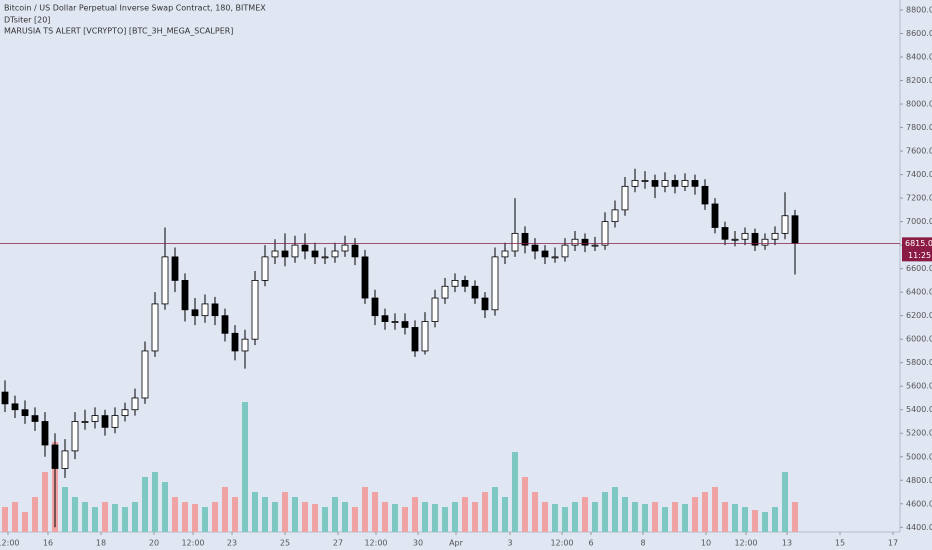 This screenshot has width=932, height=550. Describe the element at coordinates (919, 480) in the screenshot. I see `y-tick-label: 4800.0` at that location.